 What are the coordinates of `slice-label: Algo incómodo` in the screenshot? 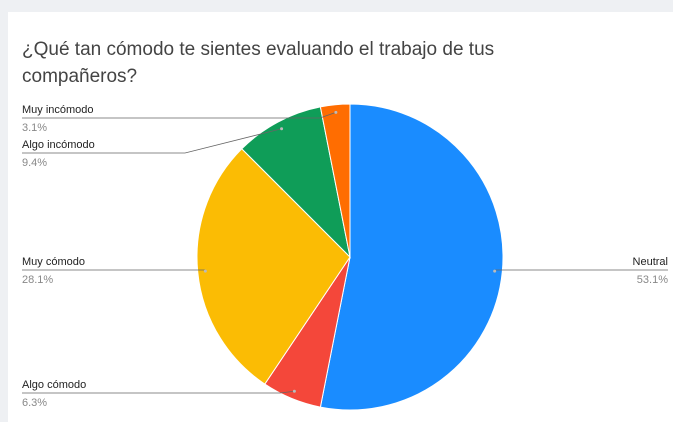 It's located at (58, 145).